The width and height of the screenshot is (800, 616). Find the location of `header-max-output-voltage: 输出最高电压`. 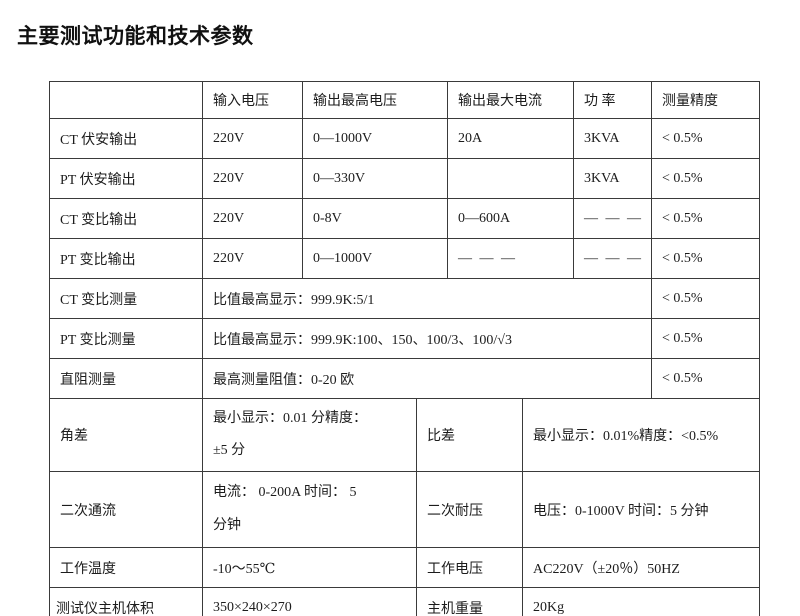

header-max-output-voltage: 输出最高电压 is located at coordinates (375, 100).